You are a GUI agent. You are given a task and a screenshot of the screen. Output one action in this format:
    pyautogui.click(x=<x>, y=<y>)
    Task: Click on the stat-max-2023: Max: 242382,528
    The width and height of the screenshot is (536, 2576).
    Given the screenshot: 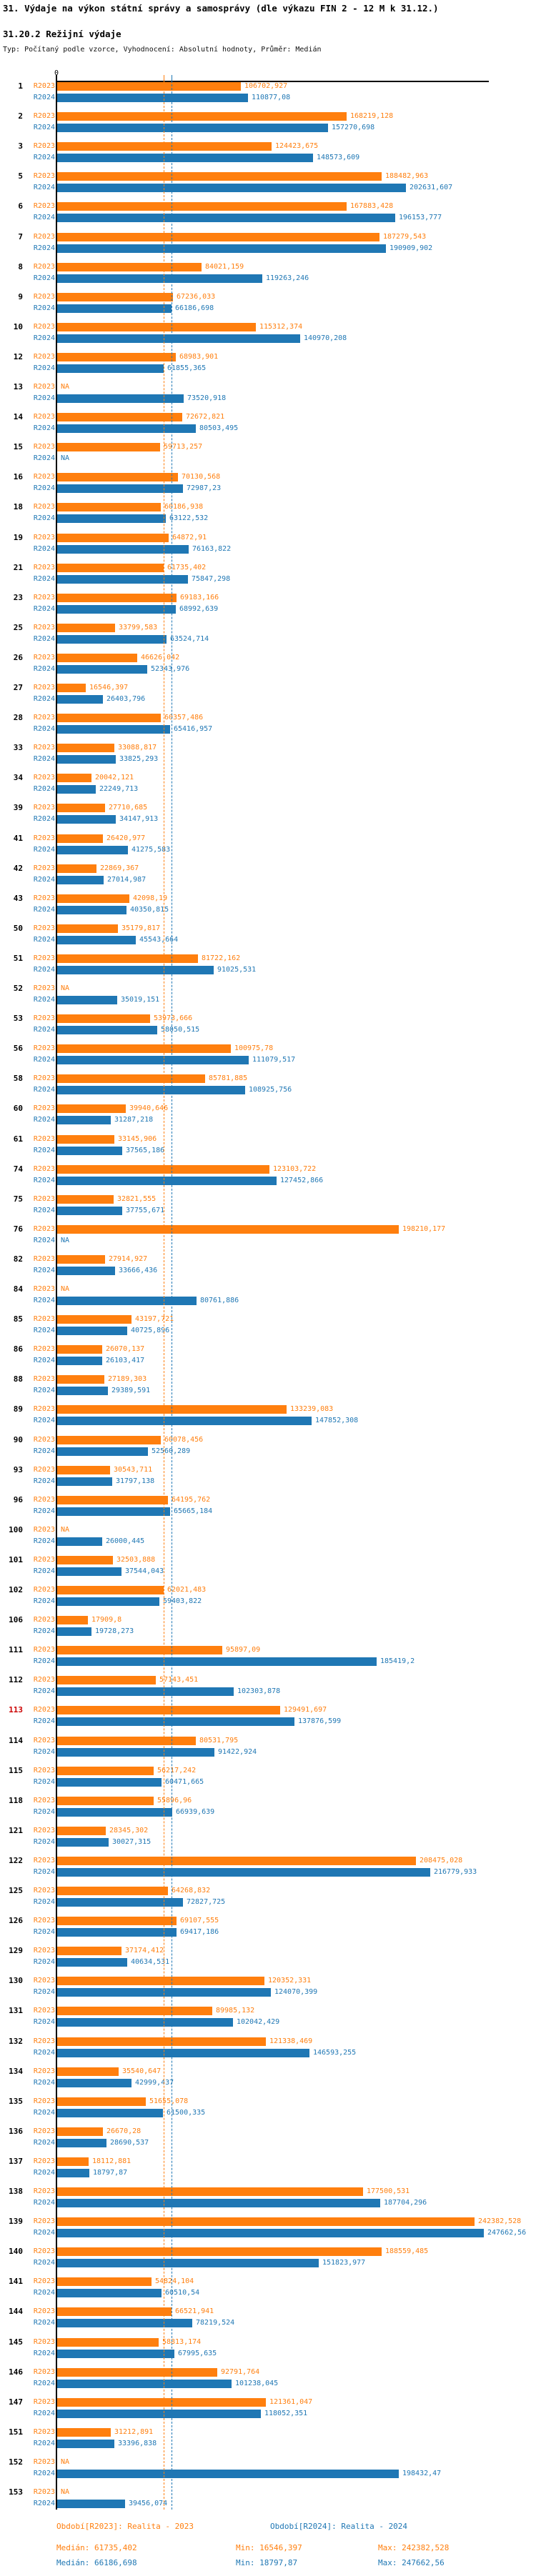 What is the action you would take?
    pyautogui.click(x=414, y=2547)
    